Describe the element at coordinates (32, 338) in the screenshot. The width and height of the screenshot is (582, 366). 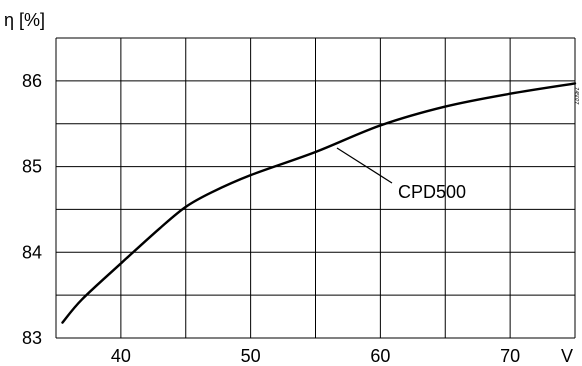
I see `y-tick-label: 83` at that location.